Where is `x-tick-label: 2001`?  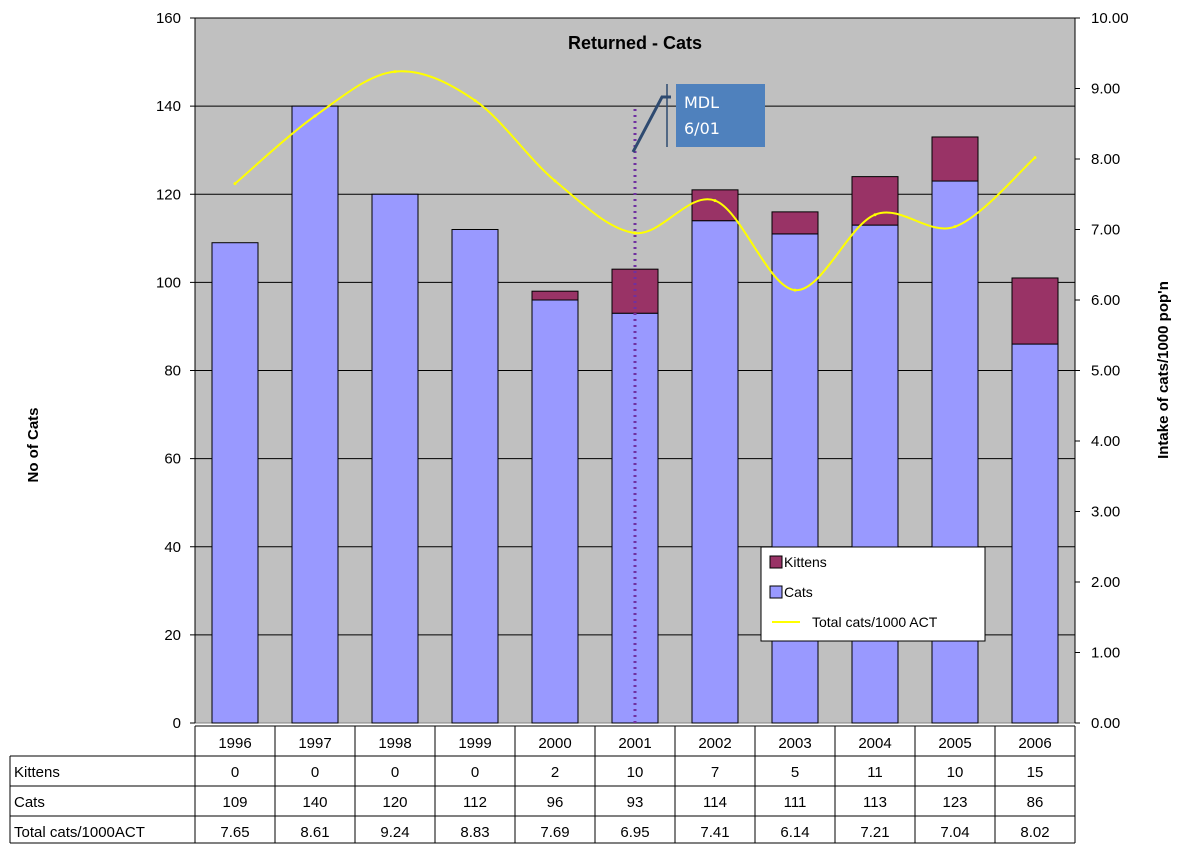 x-tick-label: 2001 is located at coordinates (634, 743).